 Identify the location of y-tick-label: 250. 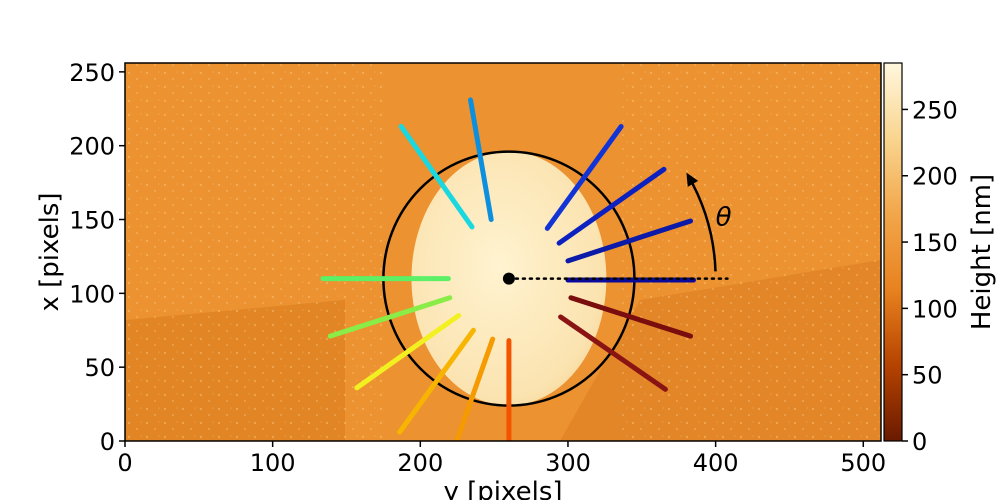
(92, 73).